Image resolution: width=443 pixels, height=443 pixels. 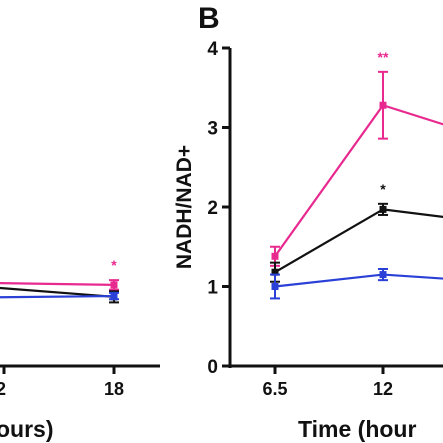 I want to click on panel-a-x-axis-label: ours), so click(x=27, y=429).